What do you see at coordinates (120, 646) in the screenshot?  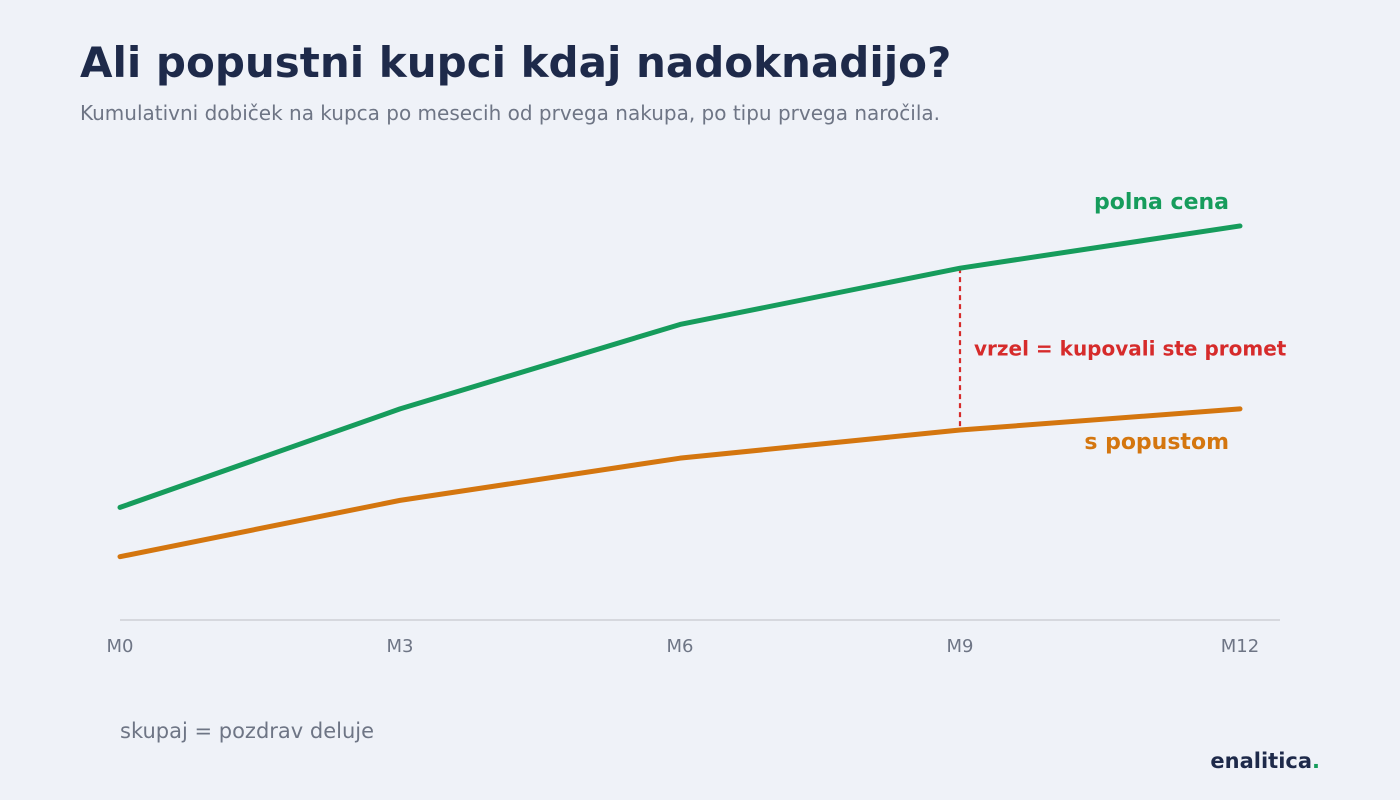 I see `x-tick-label: M0` at bounding box center [120, 646].